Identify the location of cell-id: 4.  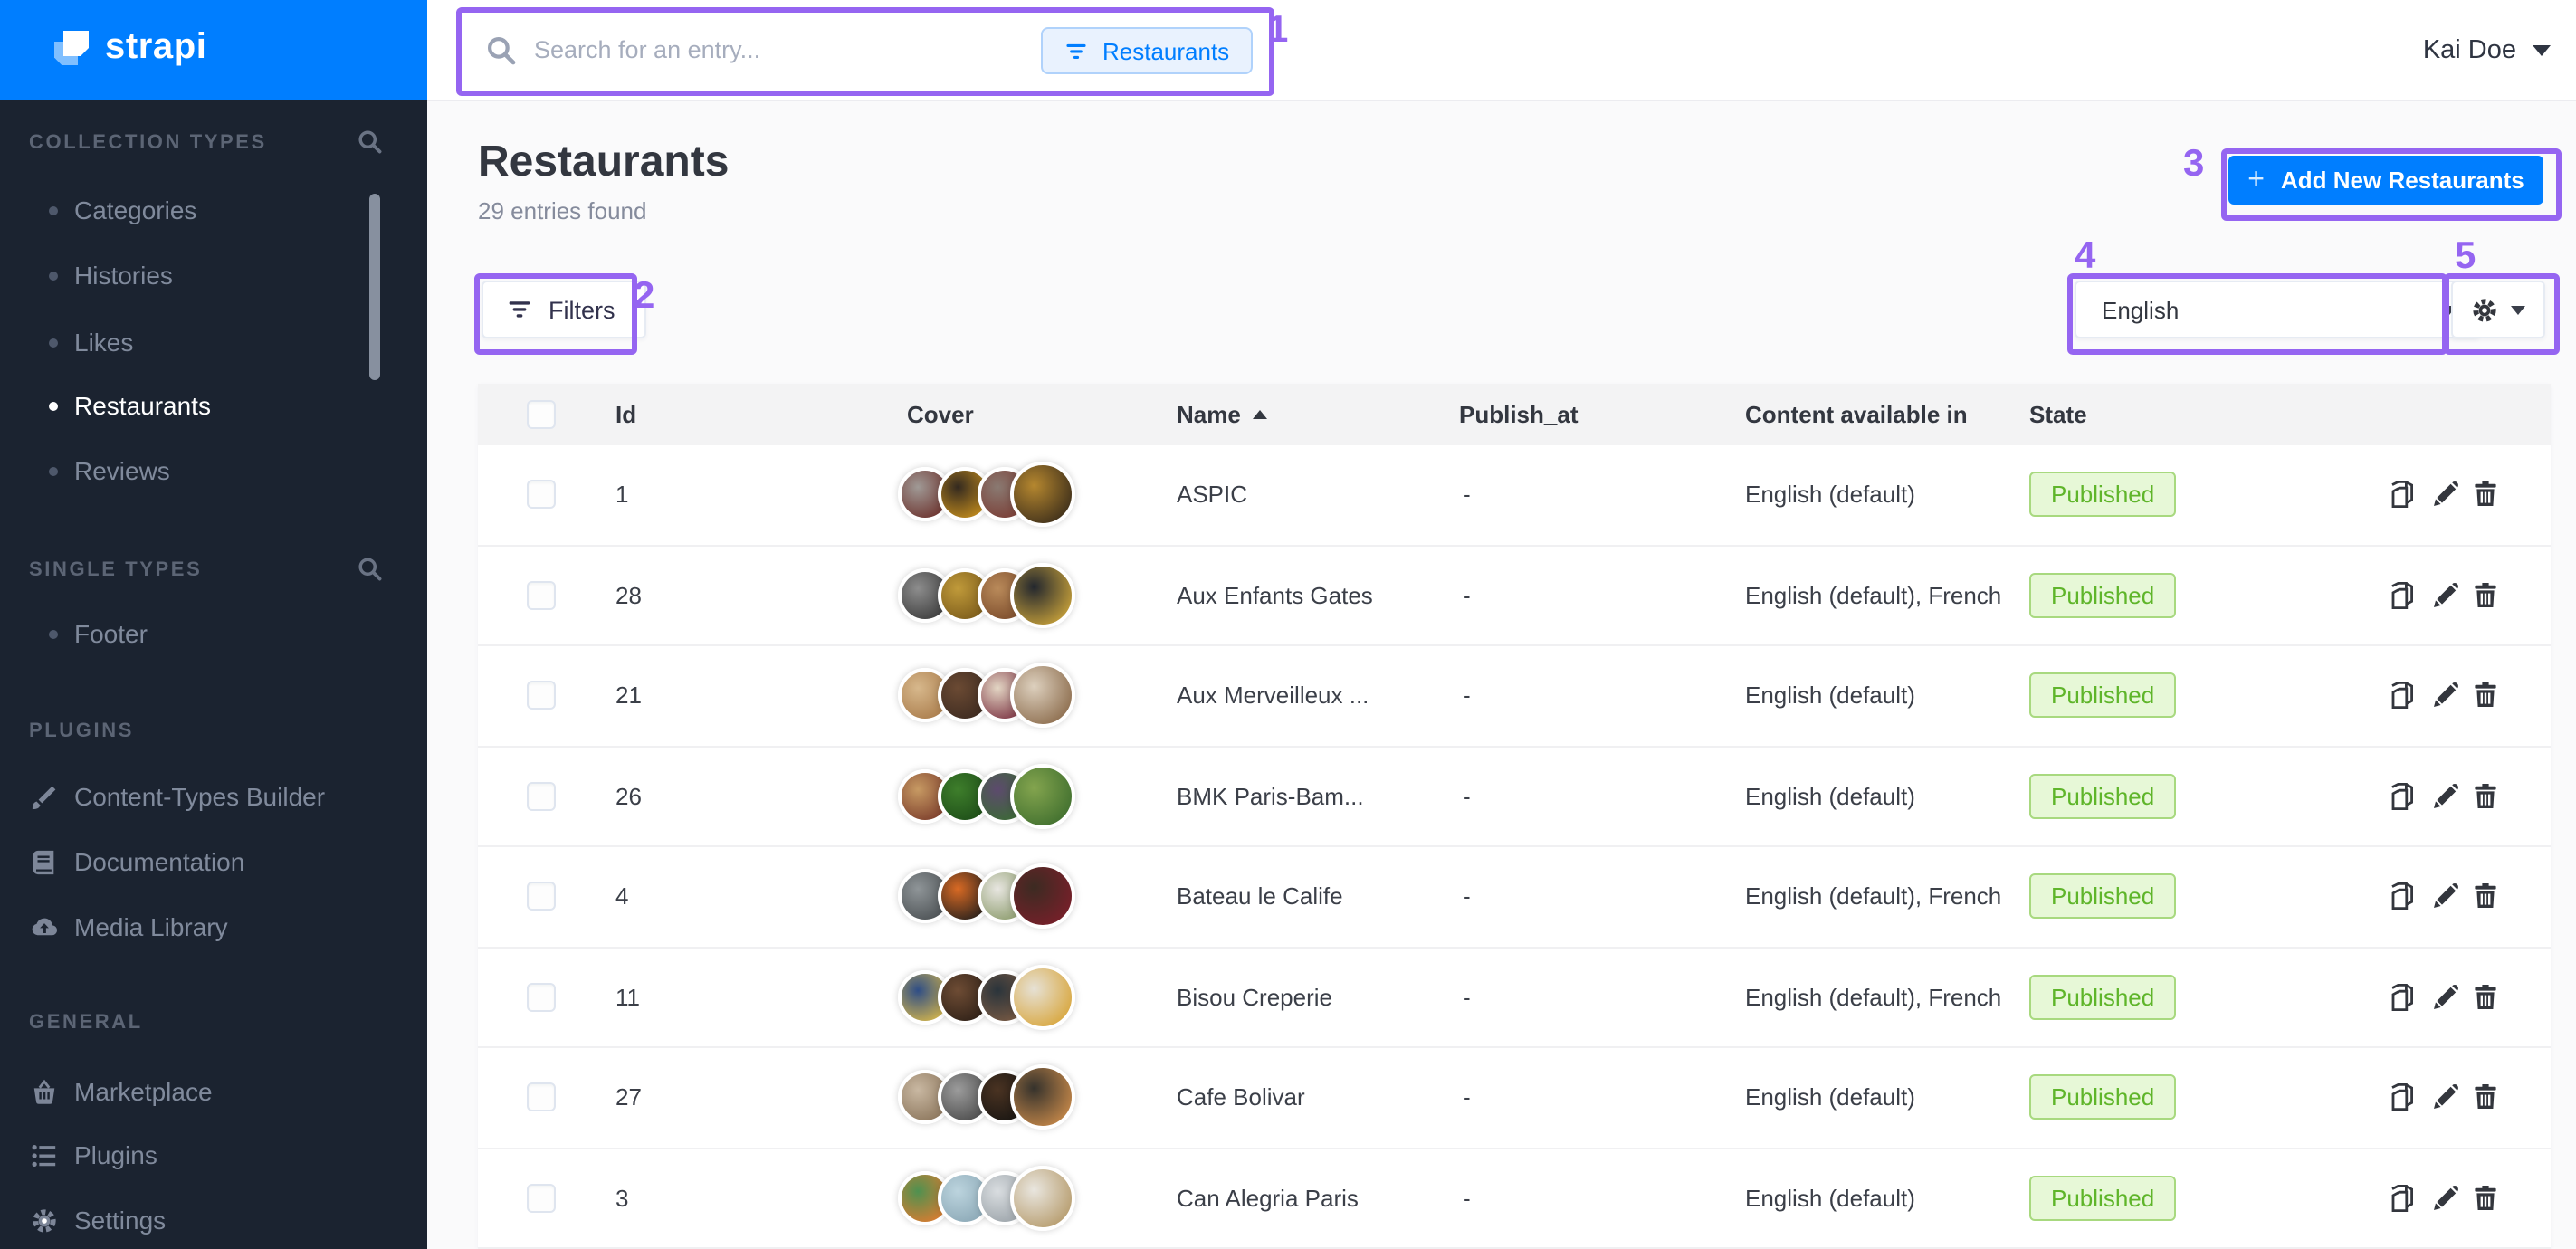
(622, 896).